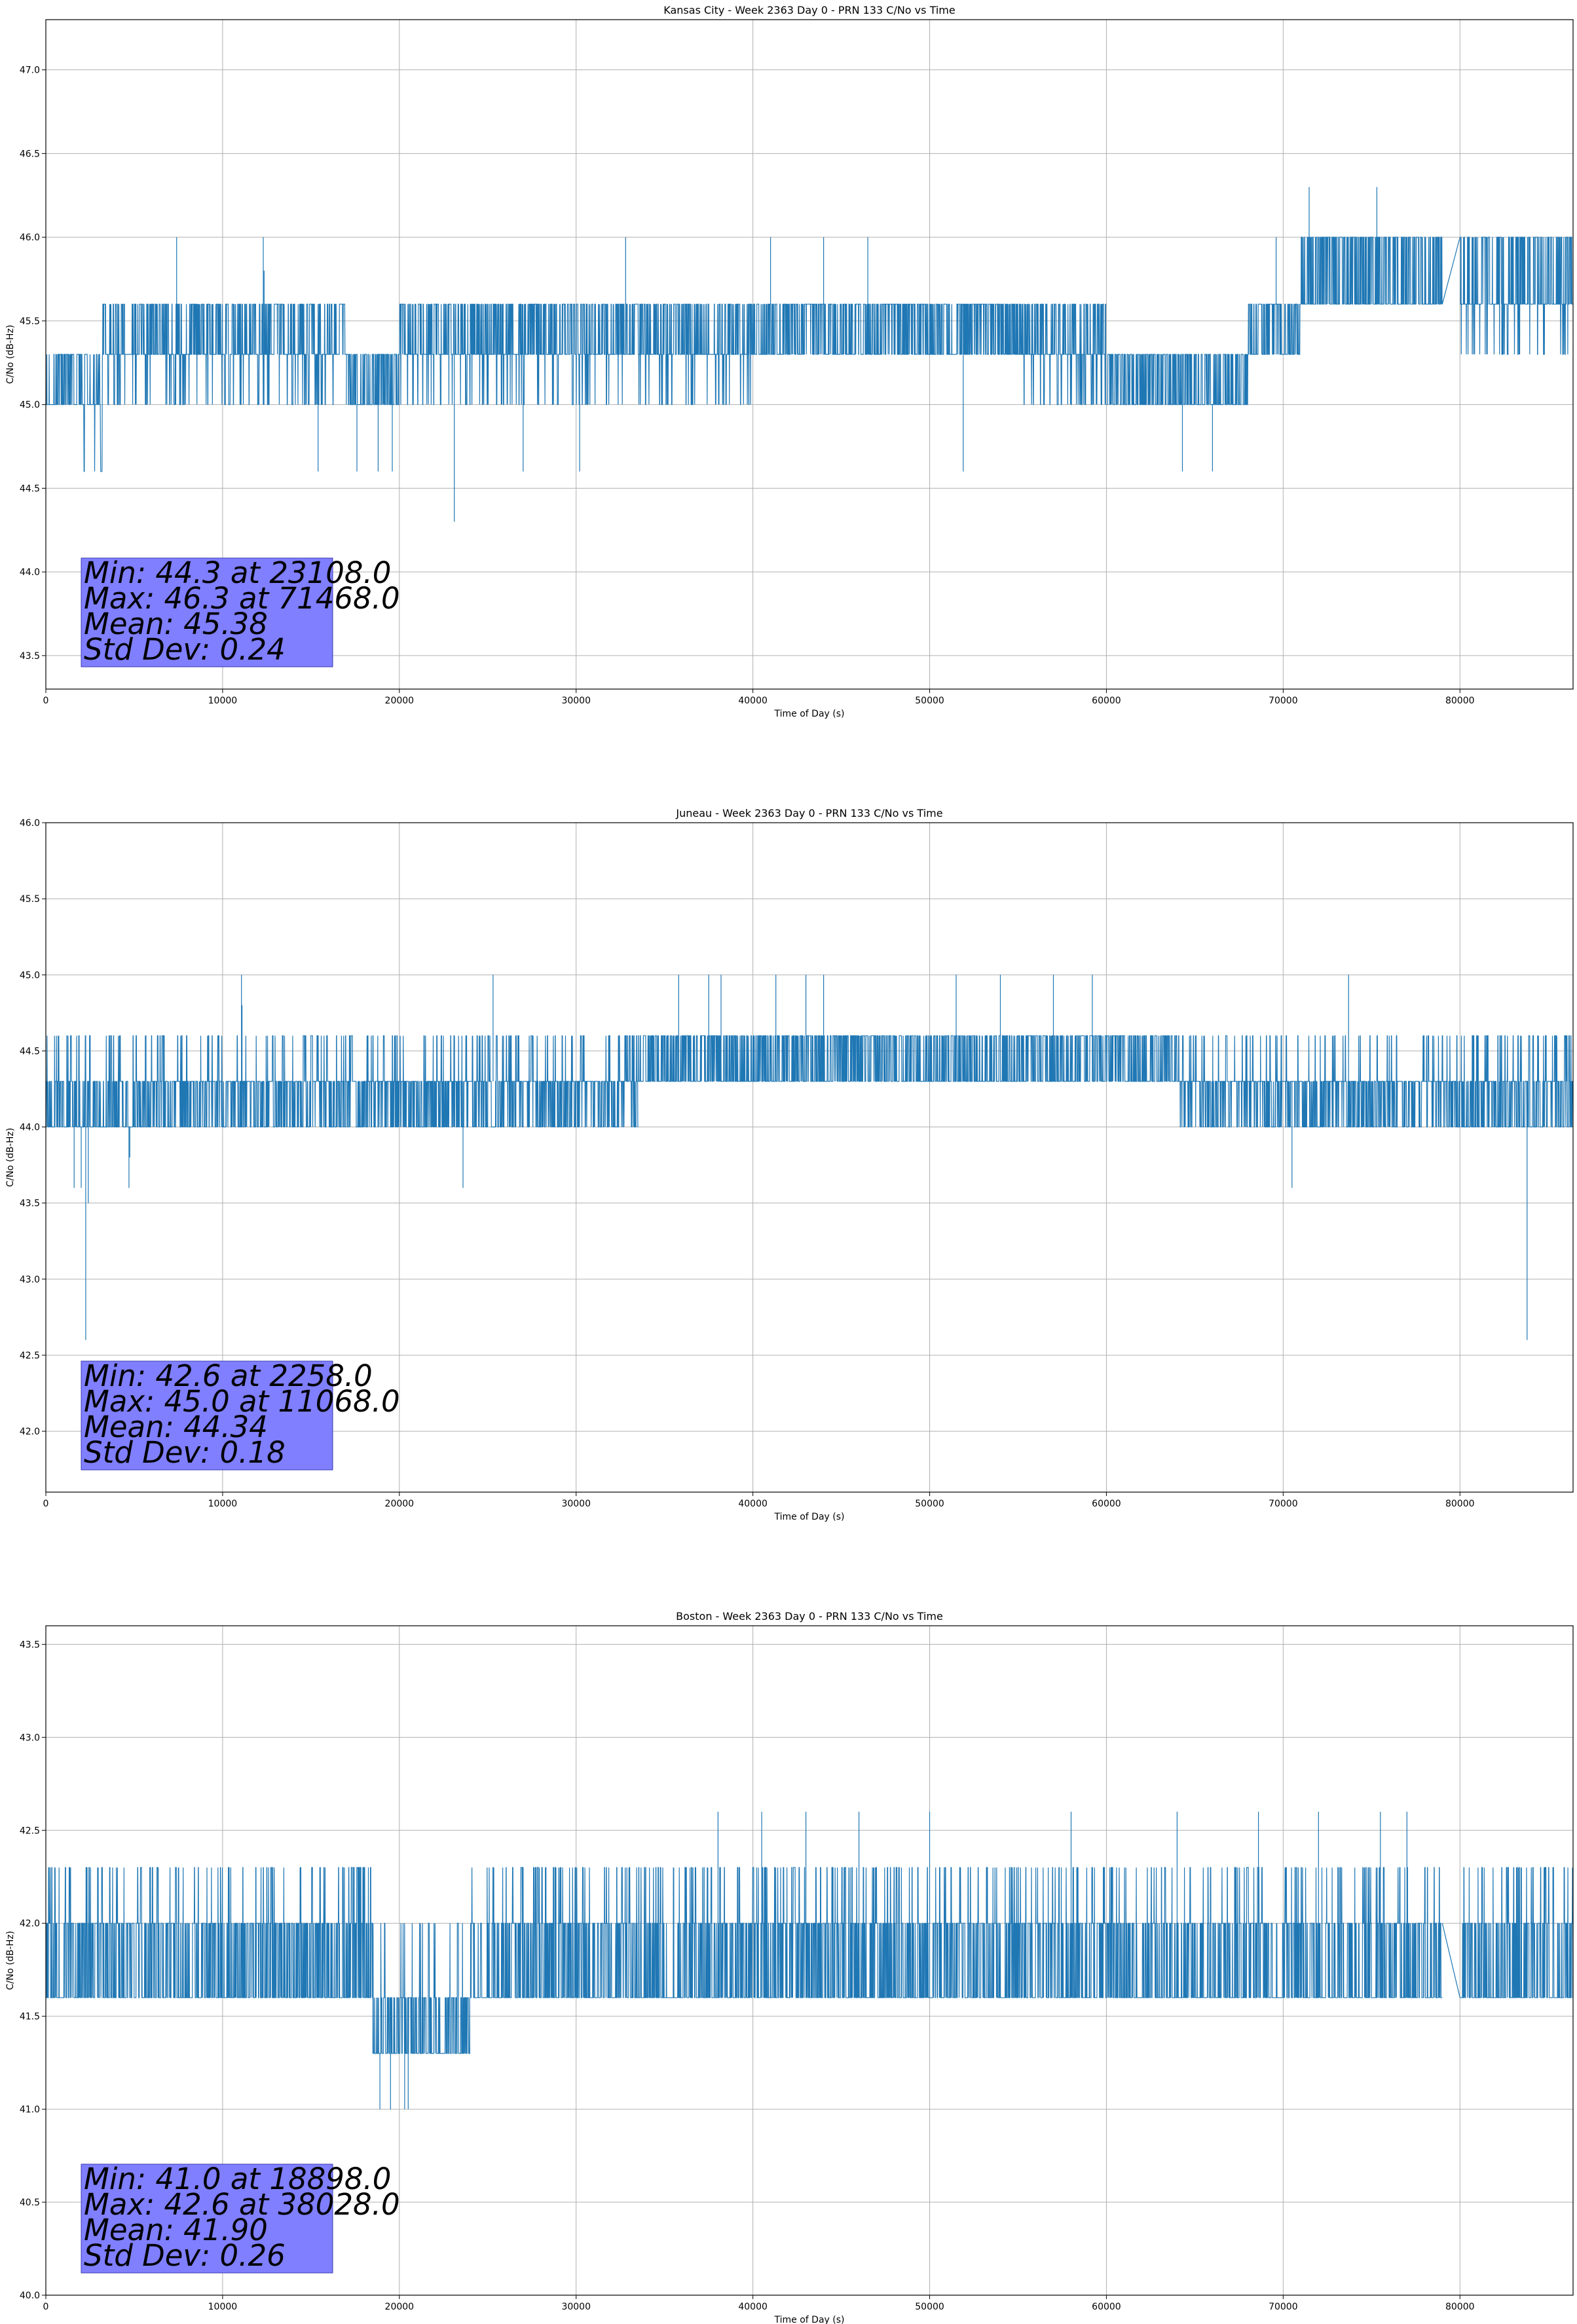  Describe the element at coordinates (30, 2203) in the screenshot. I see `y-tick-label: 40.5` at that location.